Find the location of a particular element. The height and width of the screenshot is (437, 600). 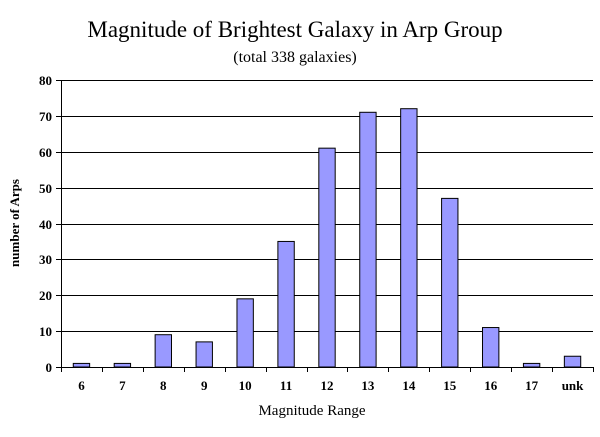

y-tick-label: 80 is located at coordinates (45, 80).